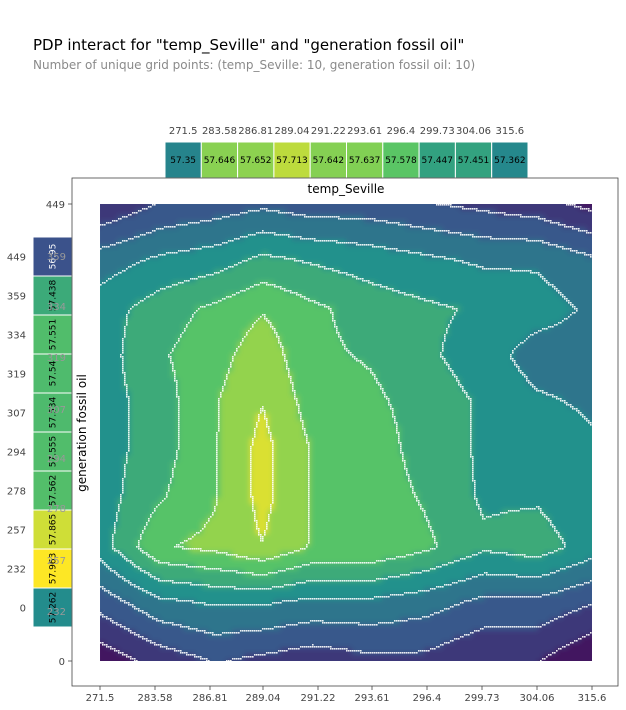 This screenshot has width=626, height=710. I want to click on top-pdp-tick: 315.6, so click(510, 131).